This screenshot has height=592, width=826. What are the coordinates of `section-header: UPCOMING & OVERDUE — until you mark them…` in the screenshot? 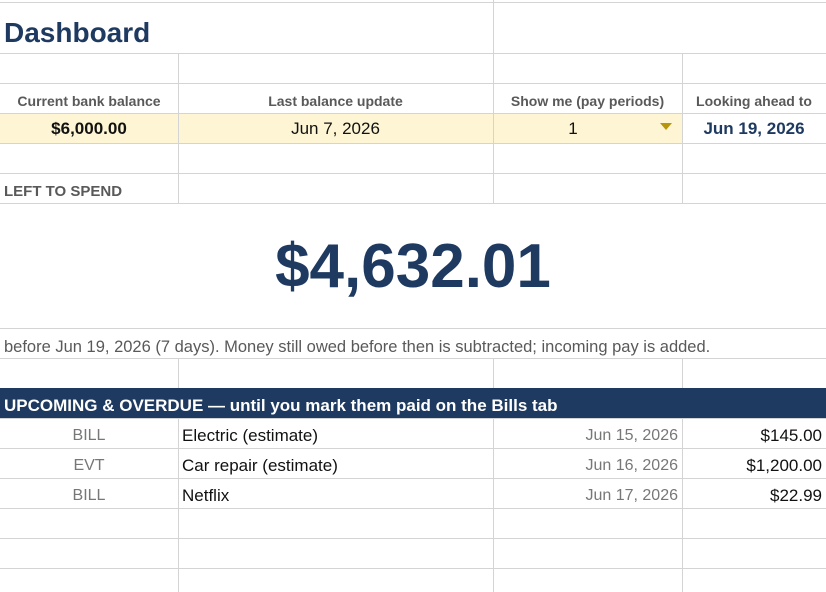 It's located at (281, 405).